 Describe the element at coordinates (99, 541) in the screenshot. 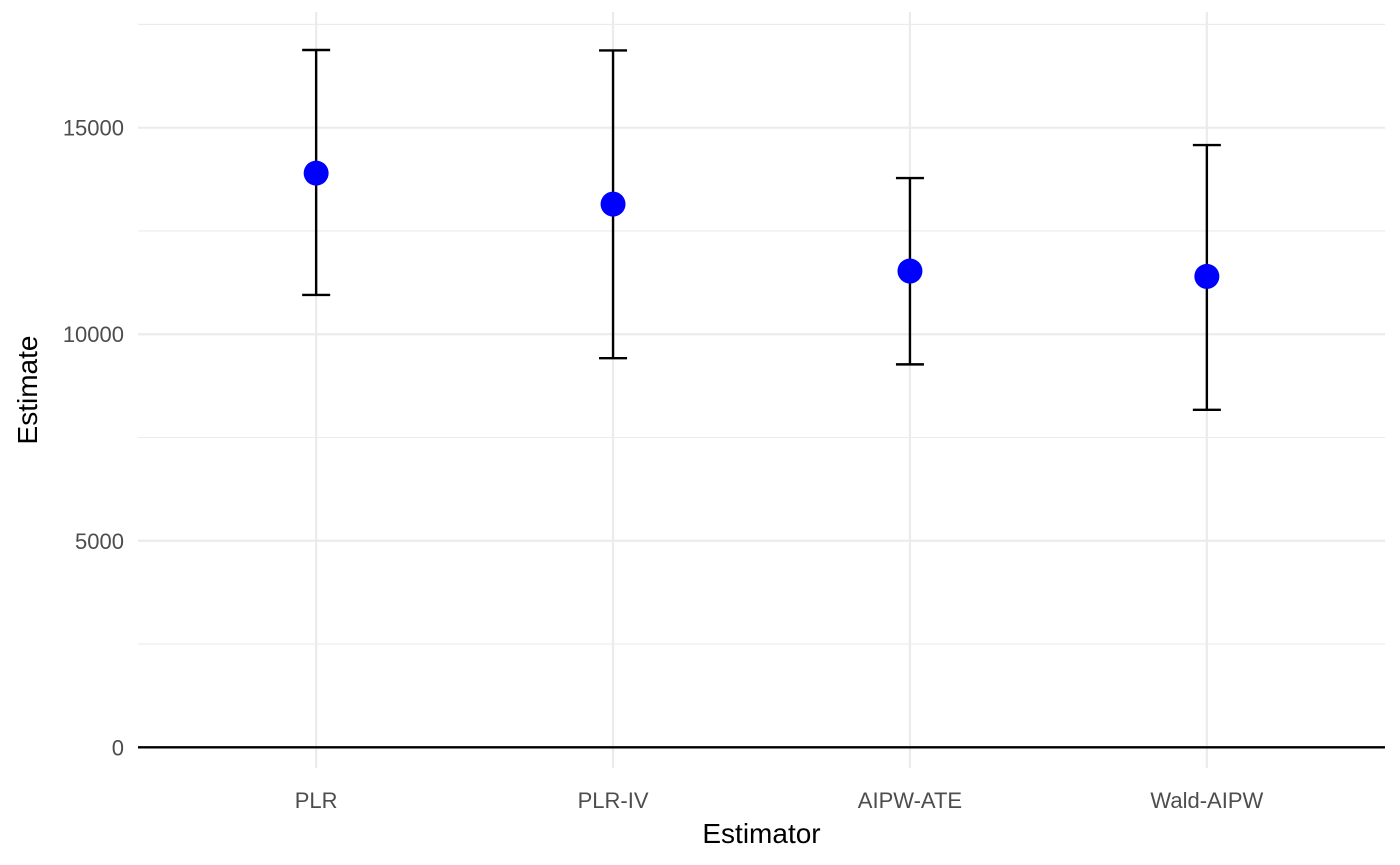

I see `y-tick-label: 5000` at that location.